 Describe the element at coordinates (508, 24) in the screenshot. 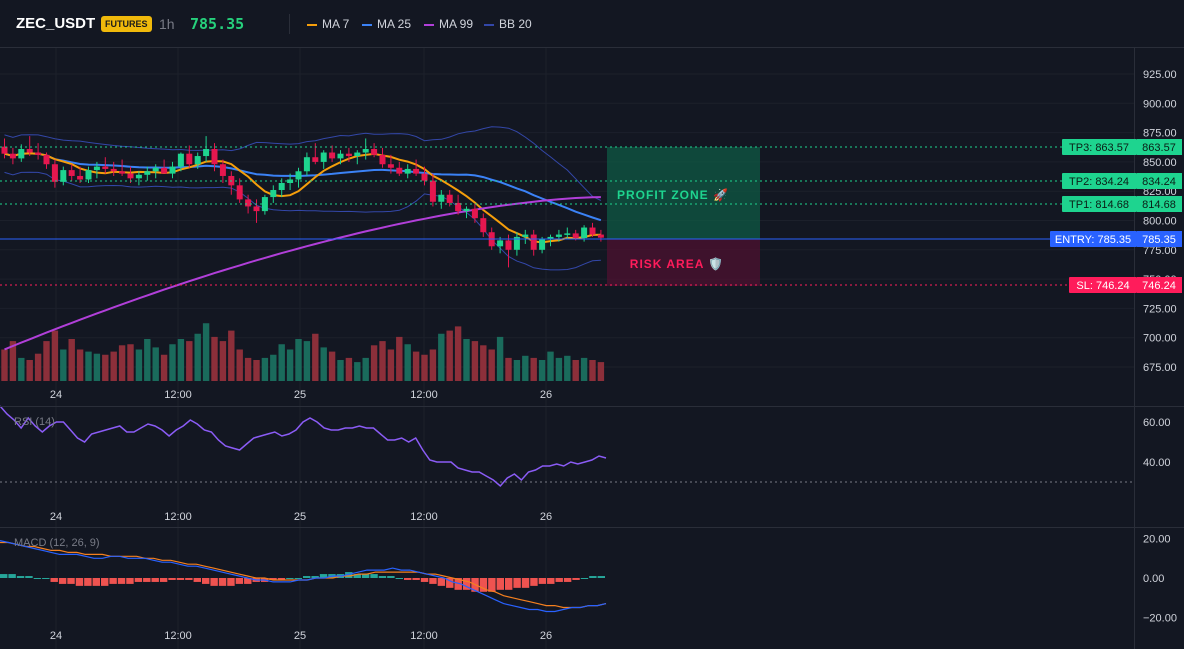

I see `legend-bb20: BB 20` at that location.